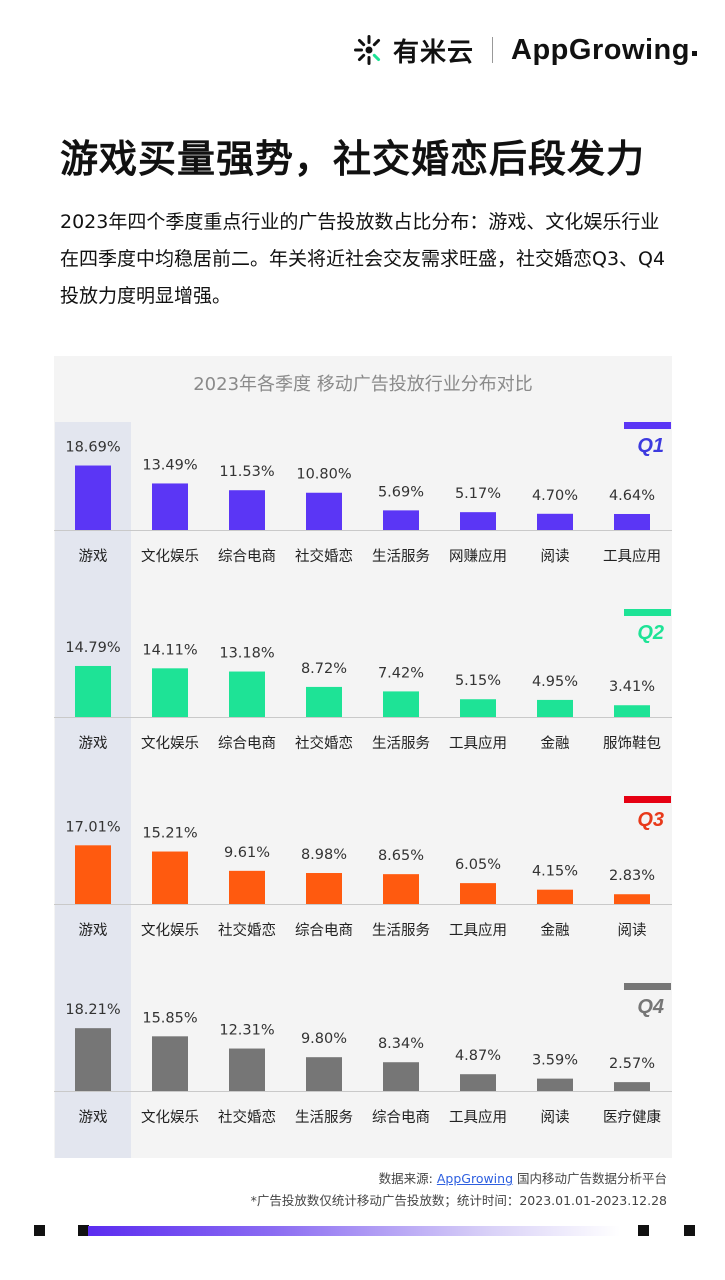 This screenshot has width=725, height=1280. Describe the element at coordinates (92, 827) in the screenshot. I see `bar-value-label: 17.01%` at that location.